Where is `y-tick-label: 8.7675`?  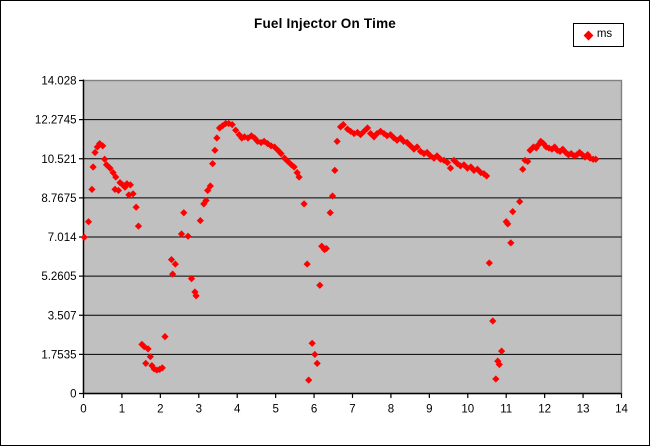
y-tick-label: 8.7675 is located at coordinates (58, 199).